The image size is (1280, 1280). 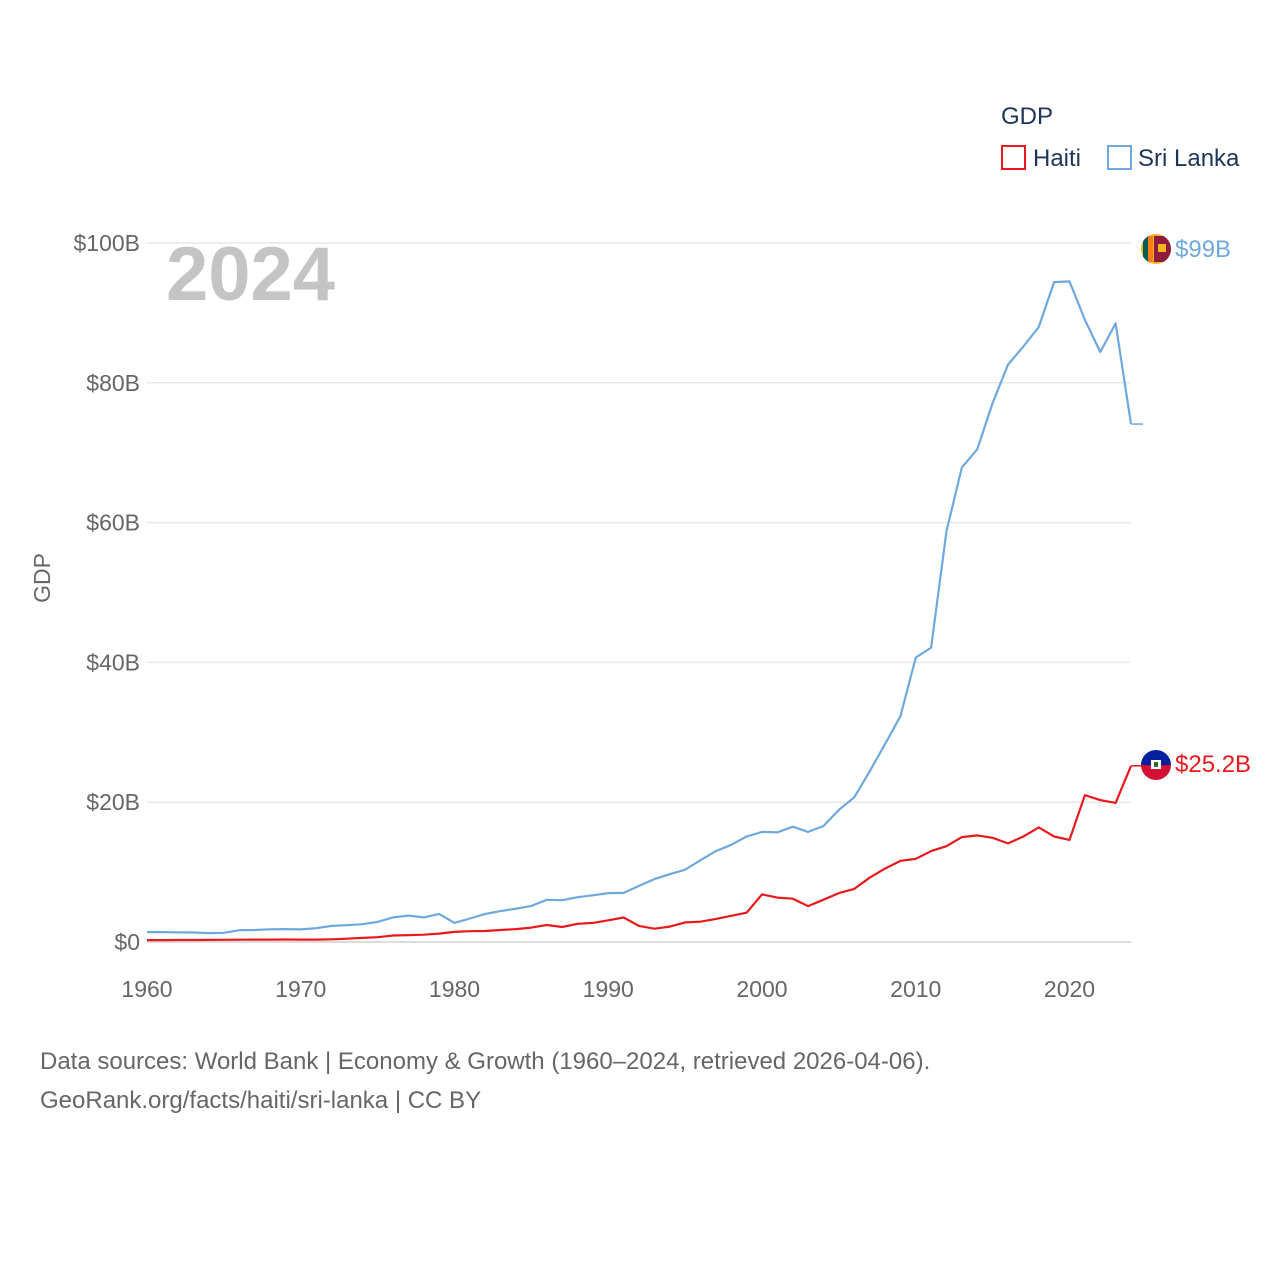 What do you see at coordinates (1120, 137) in the screenshot?
I see `legend: GDP Haiti Sri Lanka` at bounding box center [1120, 137].